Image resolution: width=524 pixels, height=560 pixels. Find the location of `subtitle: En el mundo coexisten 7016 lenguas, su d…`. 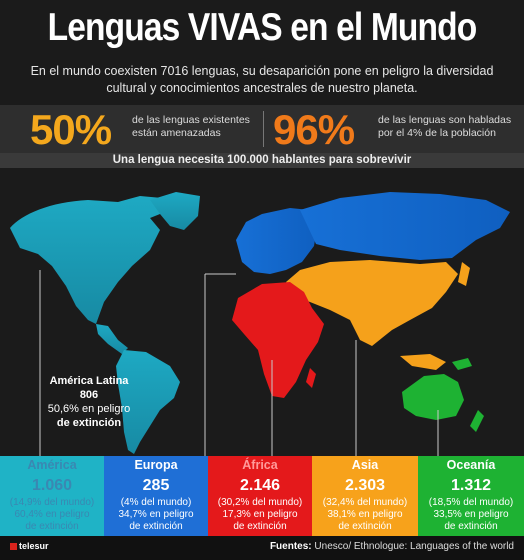

subtitle: En el mundo coexisten 7016 lenguas, su d… is located at coordinates (262, 79).